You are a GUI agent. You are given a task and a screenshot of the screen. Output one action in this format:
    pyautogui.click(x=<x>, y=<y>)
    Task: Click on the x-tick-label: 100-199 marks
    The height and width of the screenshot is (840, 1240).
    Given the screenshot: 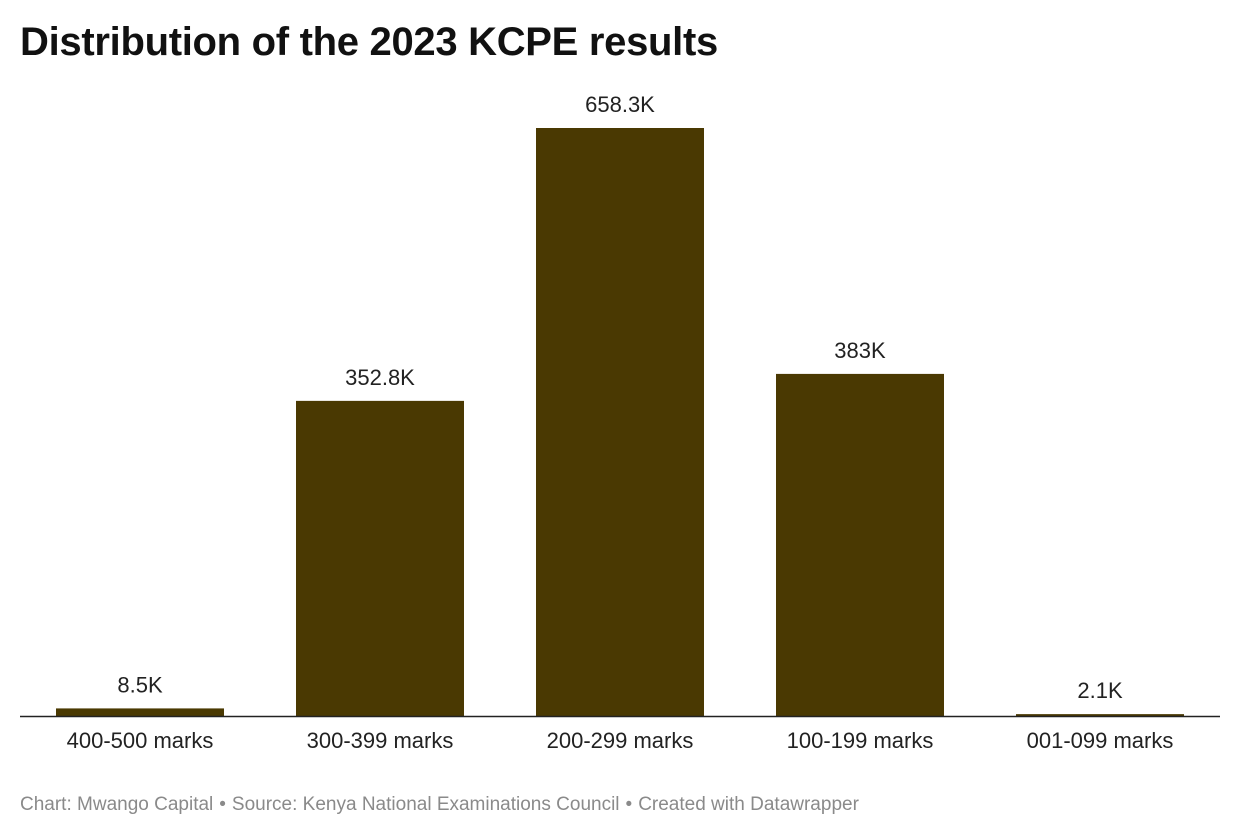 What is the action you would take?
    pyautogui.click(x=860, y=740)
    